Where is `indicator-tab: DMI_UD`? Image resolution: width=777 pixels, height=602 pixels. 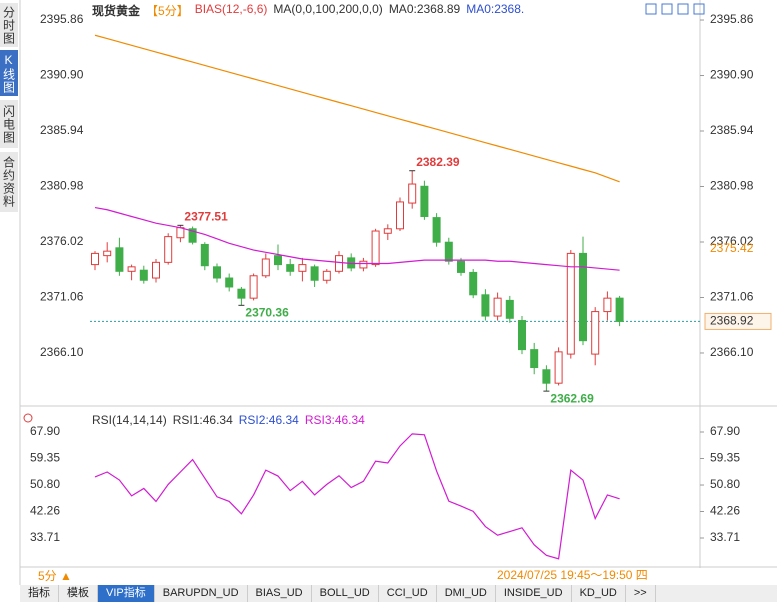 indicator-tab: DMI_UD is located at coordinates (466, 593).